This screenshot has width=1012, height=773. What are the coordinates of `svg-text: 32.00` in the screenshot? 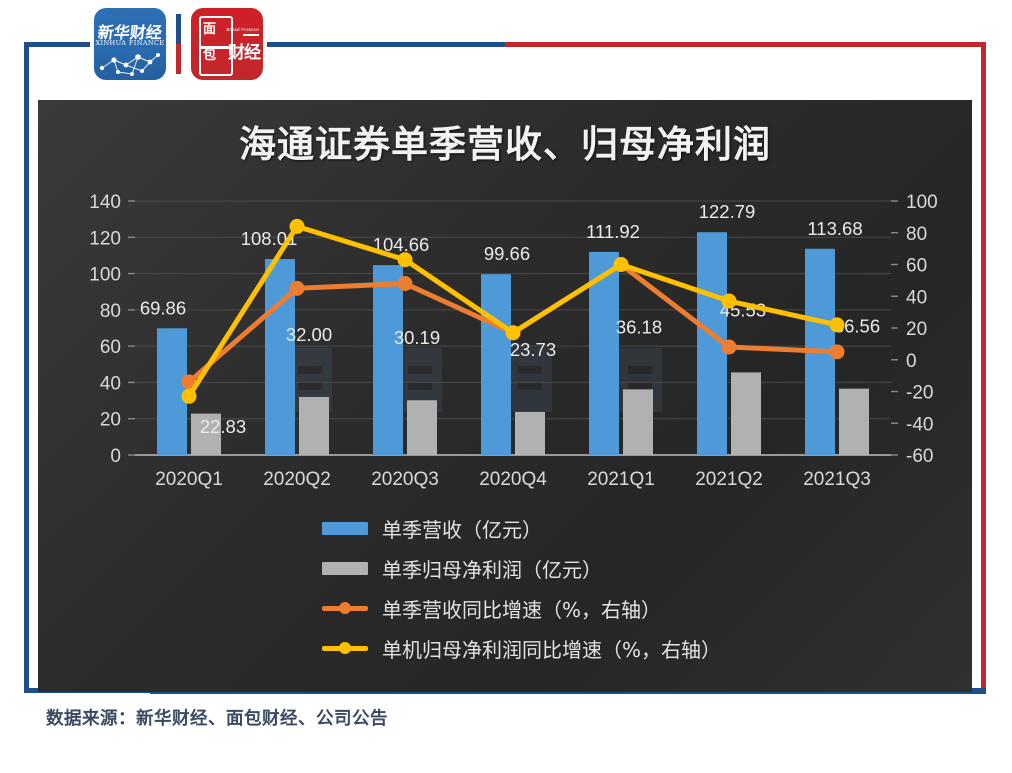 It's located at (309, 334).